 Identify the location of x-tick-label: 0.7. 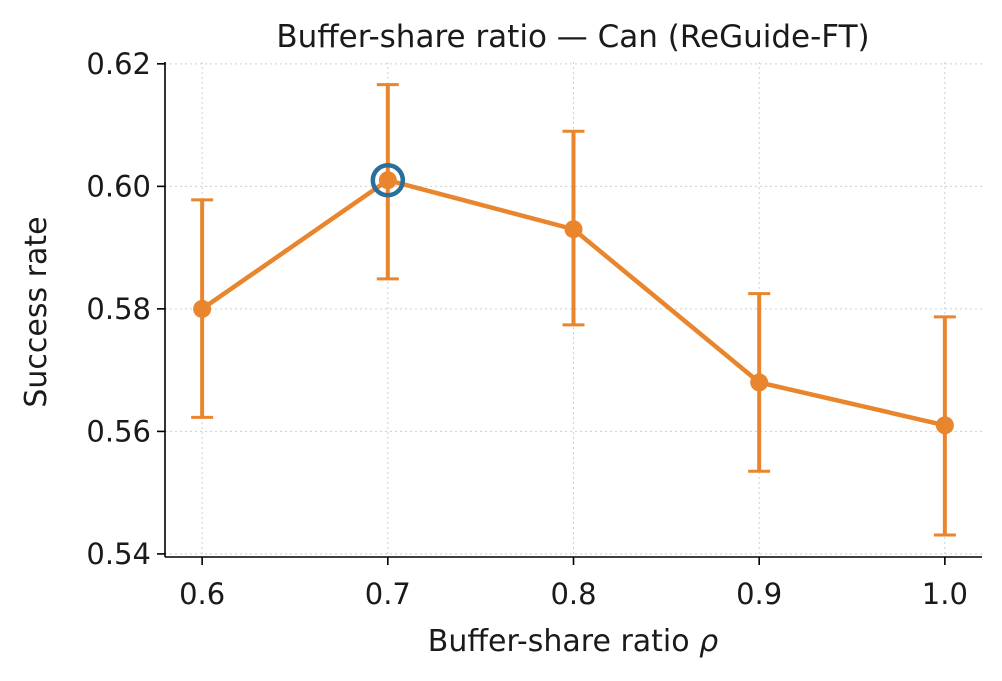
(388, 594).